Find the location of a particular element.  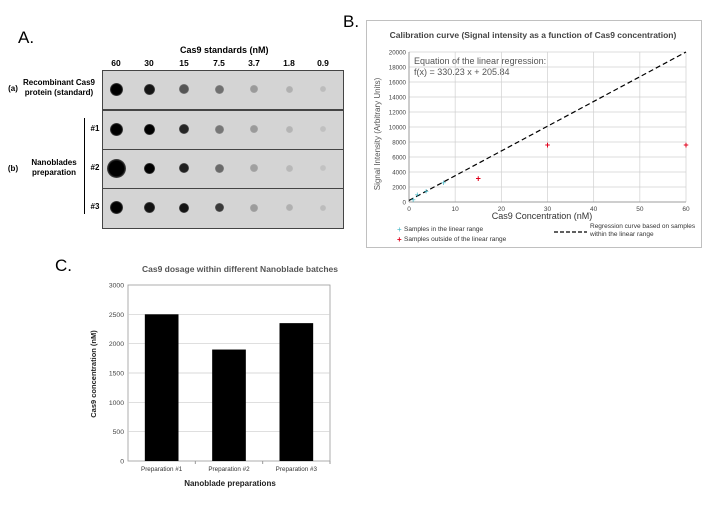

panel-a-letter: A. is located at coordinates (26, 37).